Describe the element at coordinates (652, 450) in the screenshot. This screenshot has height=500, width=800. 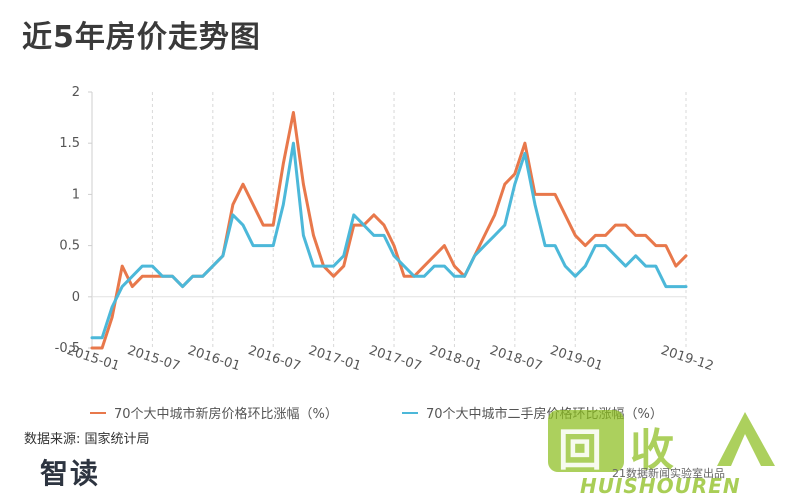
I see `watermark-cn-2: 收` at that location.